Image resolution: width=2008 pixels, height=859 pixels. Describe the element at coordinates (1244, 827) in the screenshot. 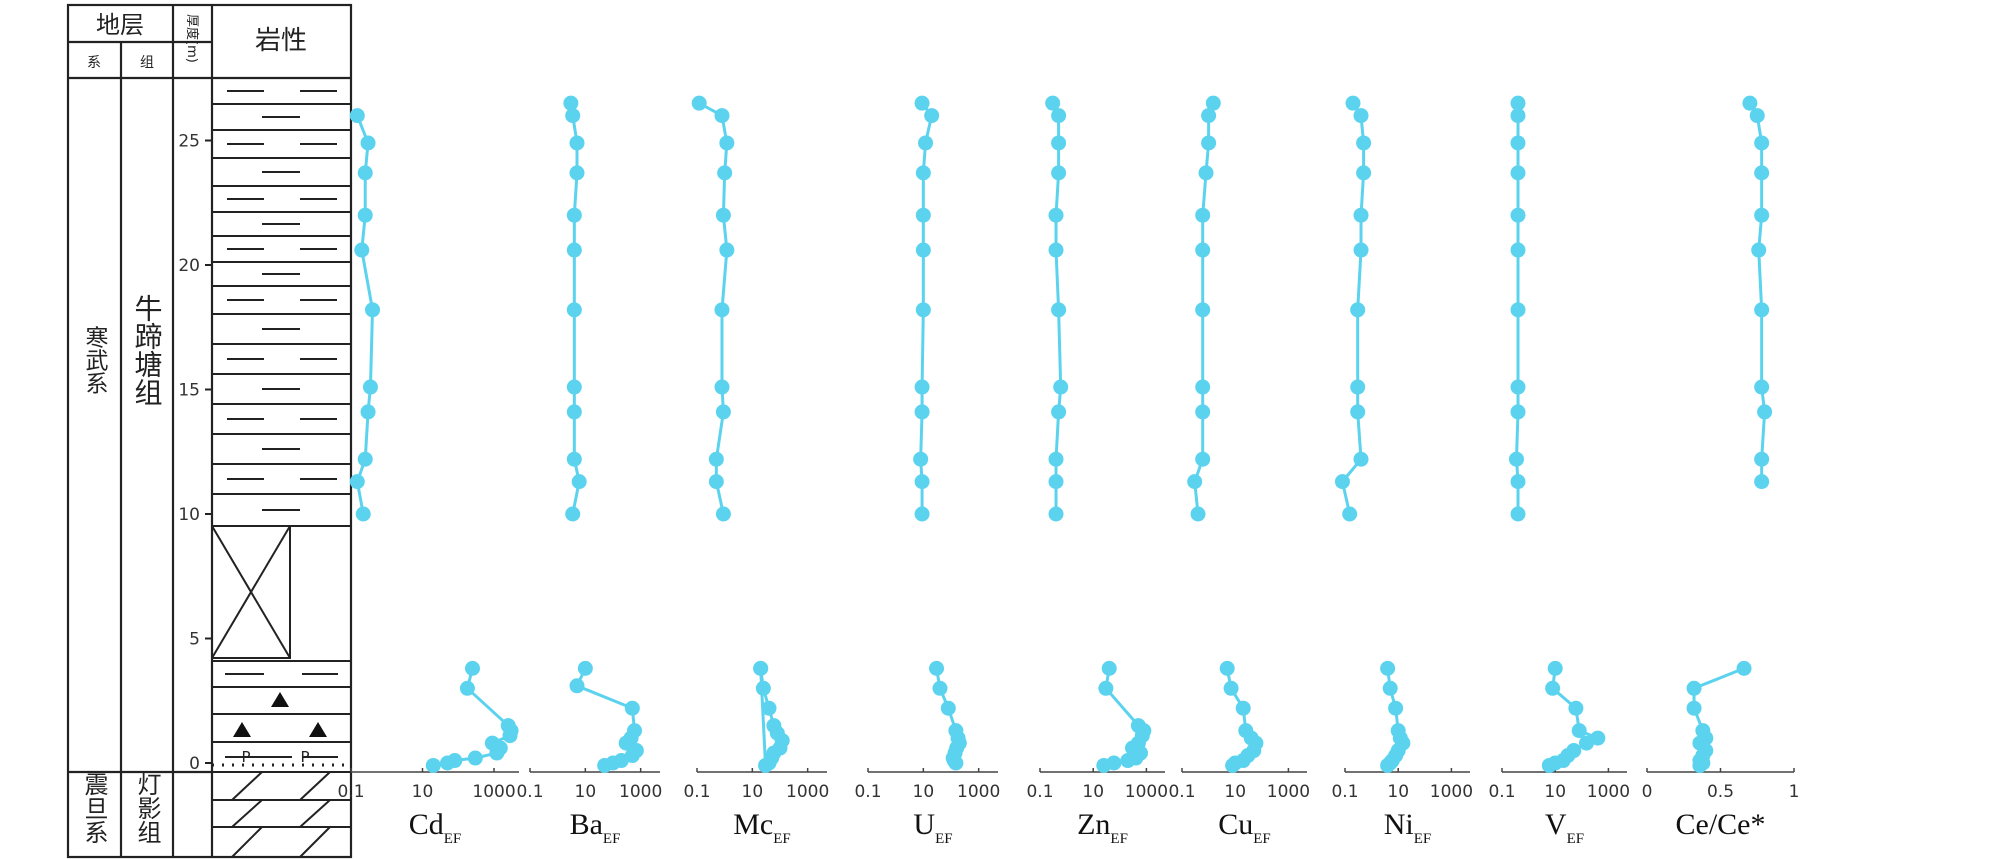

I see `x-axis-title: CuEF` at that location.